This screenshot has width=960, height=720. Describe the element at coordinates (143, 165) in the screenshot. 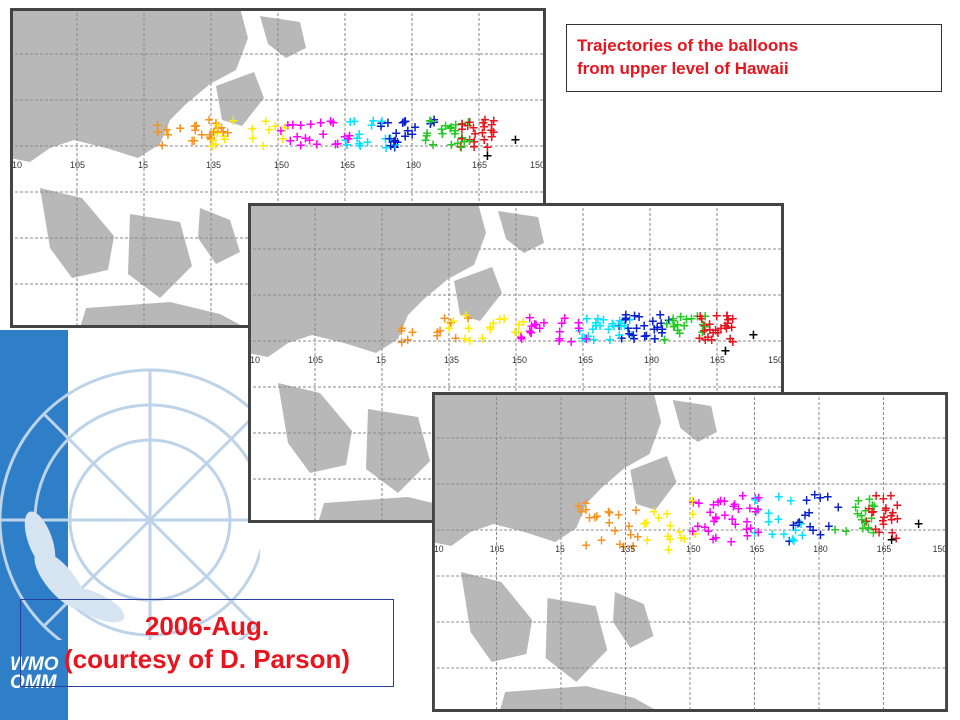

I see `lon-label: 15` at that location.